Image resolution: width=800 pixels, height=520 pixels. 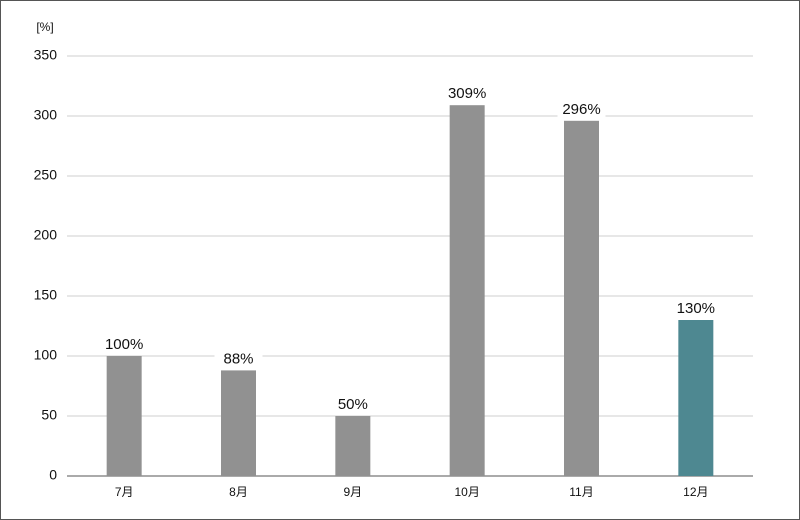 What do you see at coordinates (46, 115) in the screenshot?
I see `y-tick-label: 300` at bounding box center [46, 115].